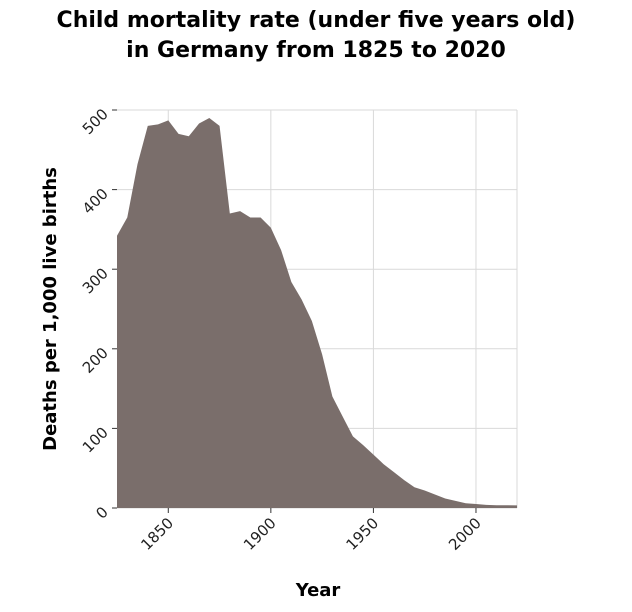  I want to click on y-tick-label: 400, so click(95, 201).